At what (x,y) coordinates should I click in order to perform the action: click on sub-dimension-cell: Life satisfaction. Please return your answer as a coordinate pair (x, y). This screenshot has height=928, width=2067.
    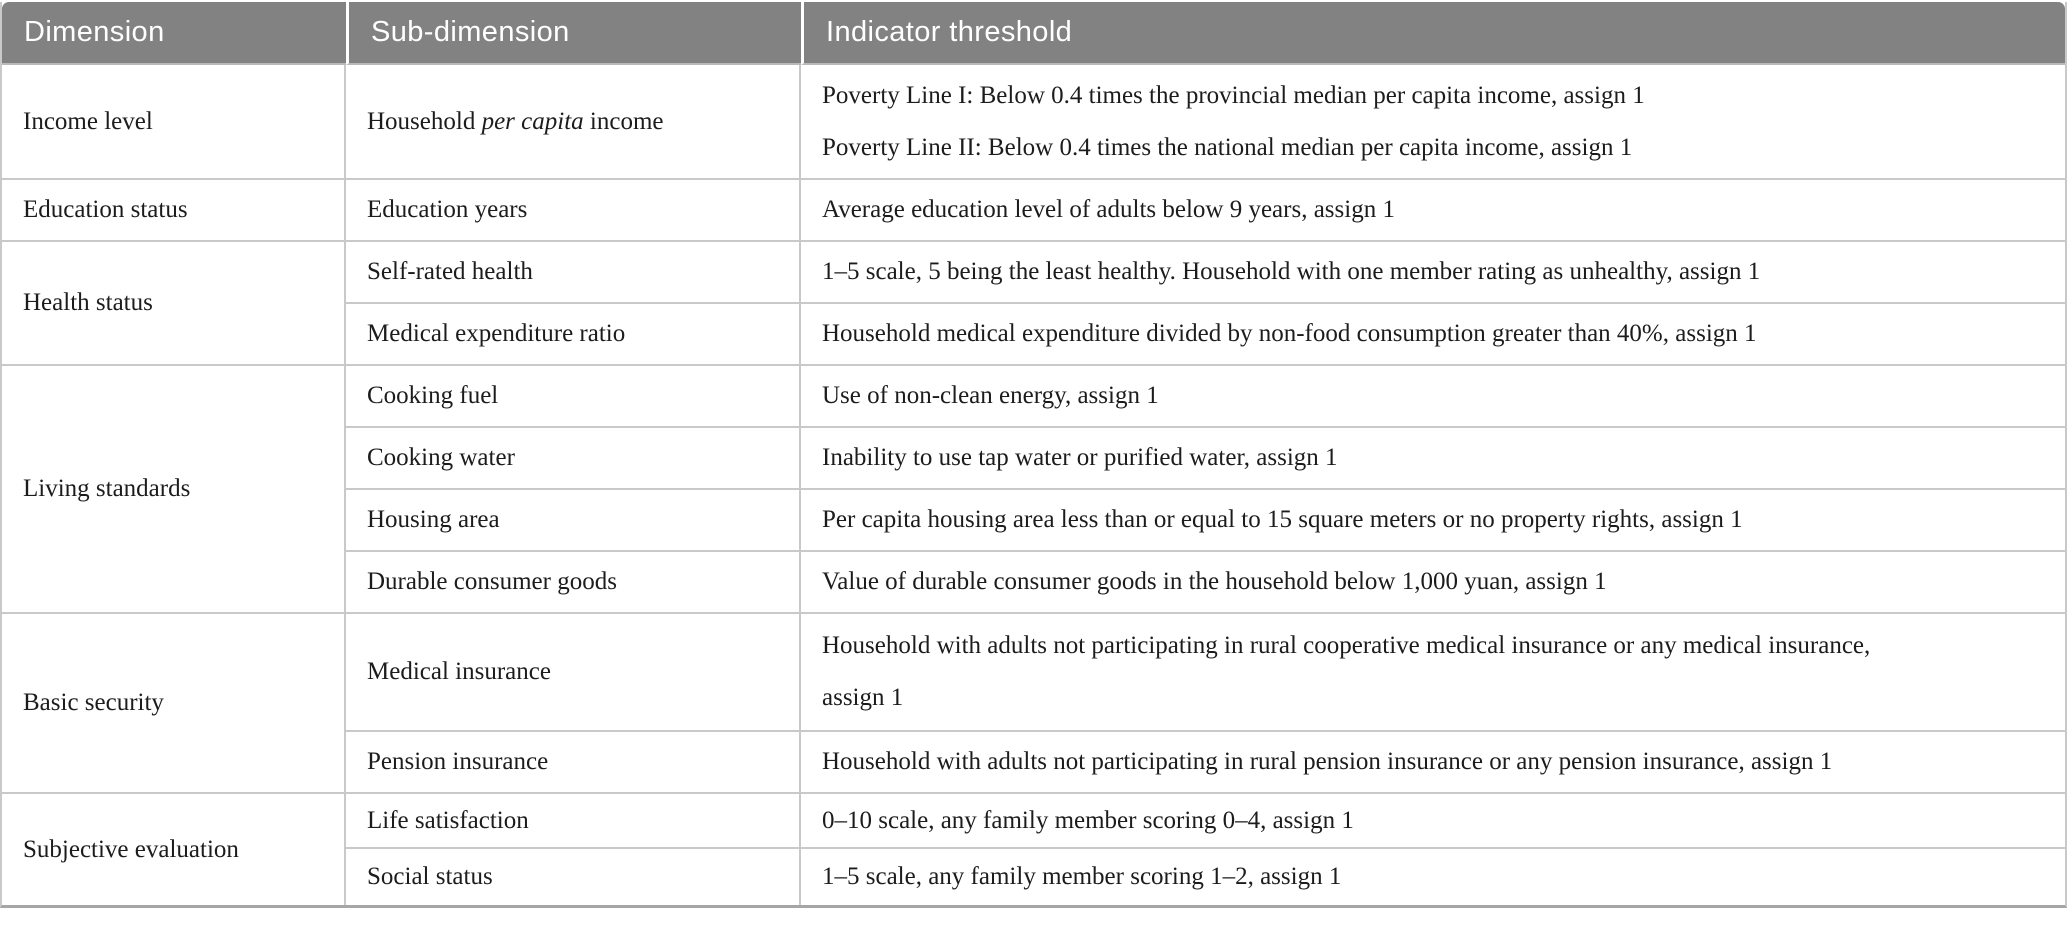
    Looking at the image, I should click on (573, 821).